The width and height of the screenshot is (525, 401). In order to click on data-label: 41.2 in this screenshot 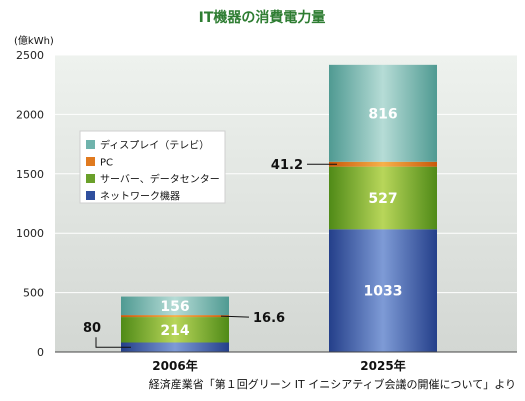, I will do `click(287, 165)`.